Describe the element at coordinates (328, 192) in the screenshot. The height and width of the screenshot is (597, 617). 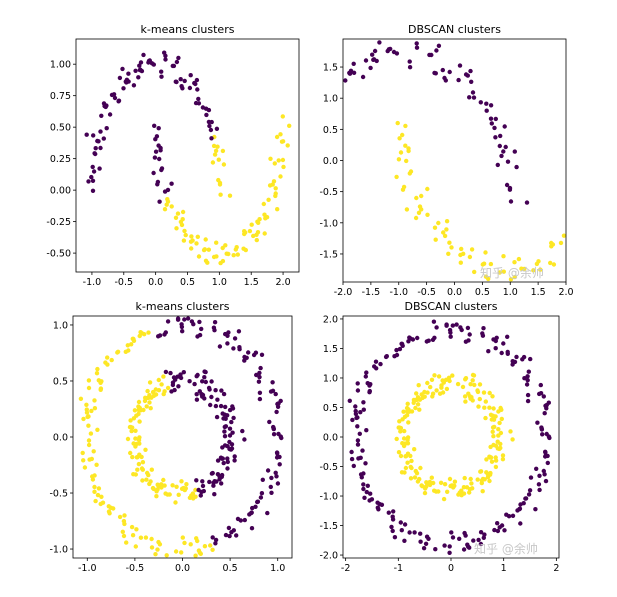
I see `y-tick-label: -0.5` at that location.